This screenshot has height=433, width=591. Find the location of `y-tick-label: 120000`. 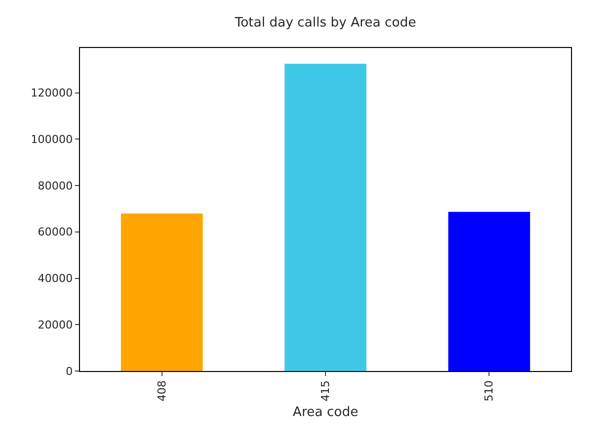

y-tick-label: 120000 is located at coordinates (51, 93).